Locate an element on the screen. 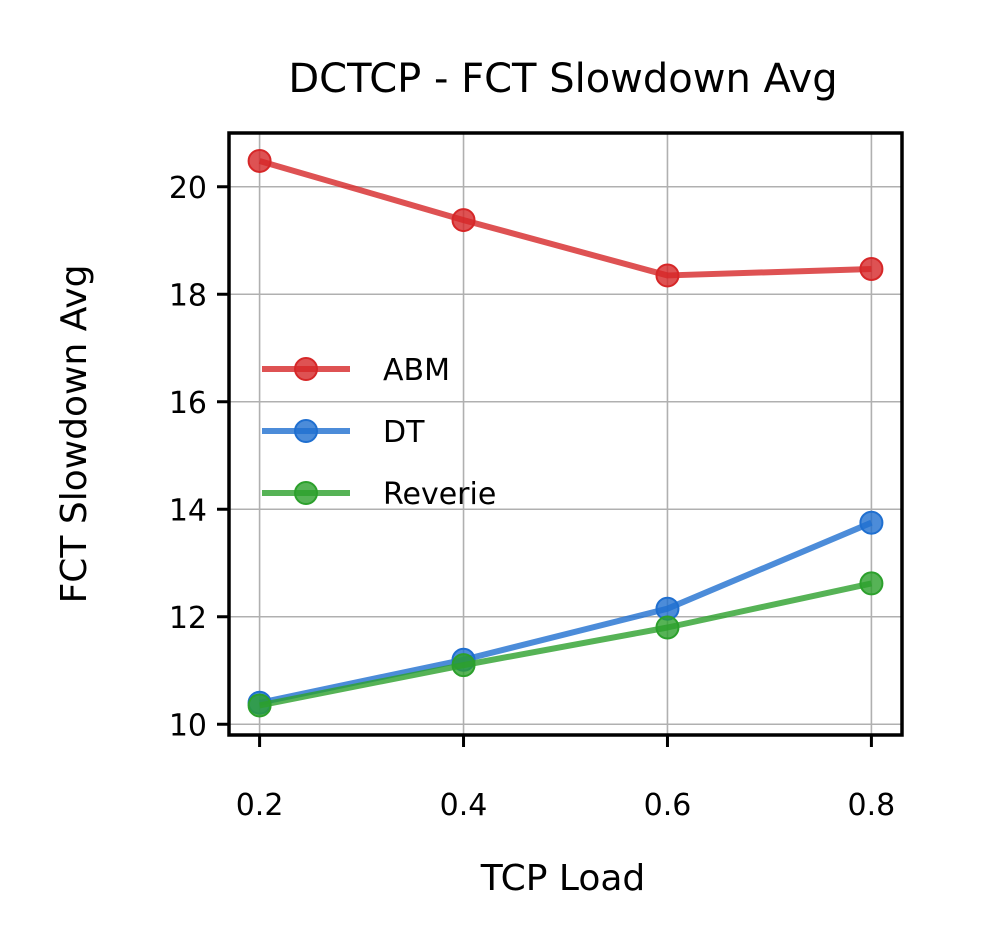 Image resolution: width=995 pixels, height=951 pixels. y-axis-label: FCT Slowdown Avg is located at coordinates (74, 434).